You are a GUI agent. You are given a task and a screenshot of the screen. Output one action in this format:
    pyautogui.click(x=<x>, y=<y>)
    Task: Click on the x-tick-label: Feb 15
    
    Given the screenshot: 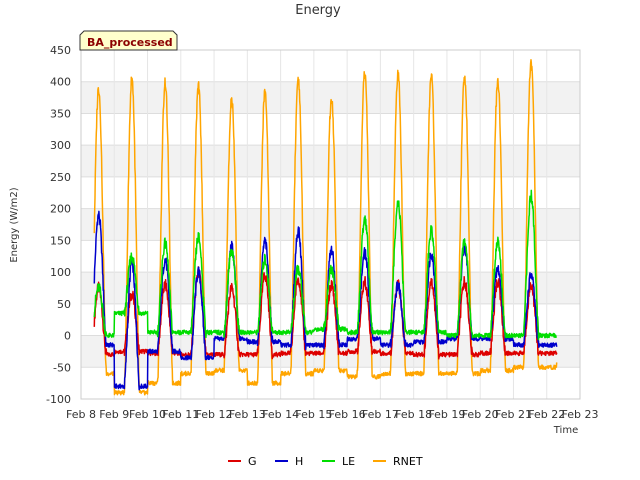 What is the action you would take?
    pyautogui.click(x=313, y=414)
    